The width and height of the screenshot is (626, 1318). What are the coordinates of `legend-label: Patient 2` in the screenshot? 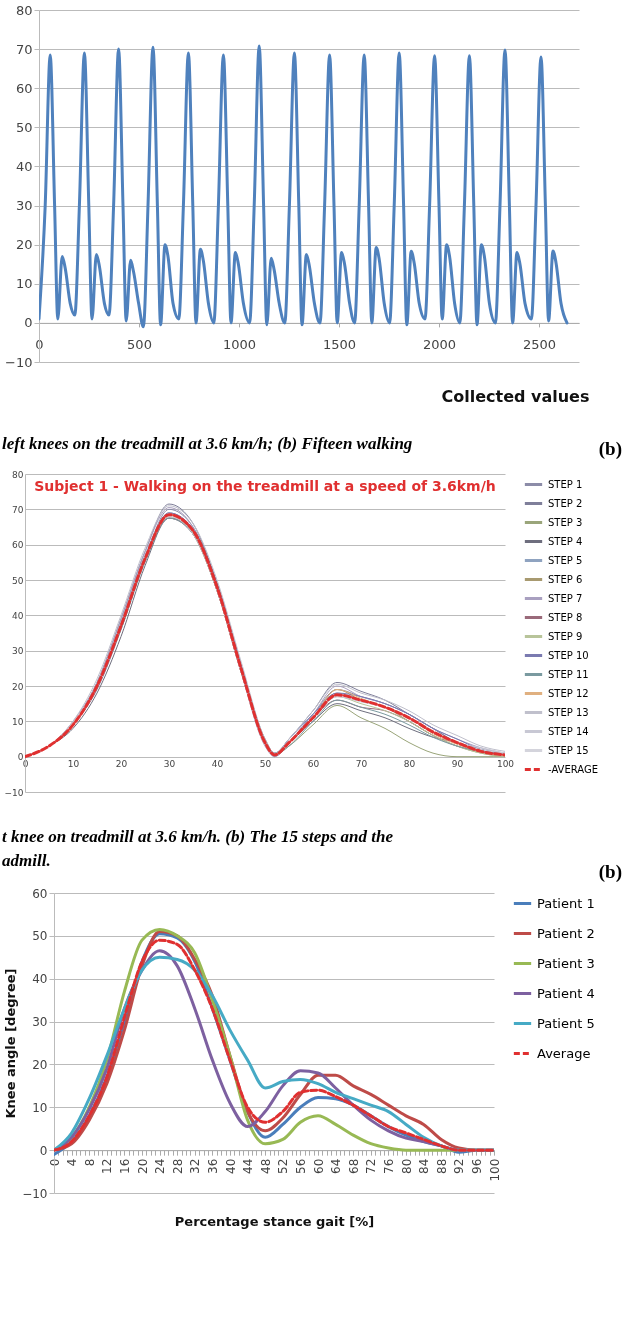 It's located at (566, 933).